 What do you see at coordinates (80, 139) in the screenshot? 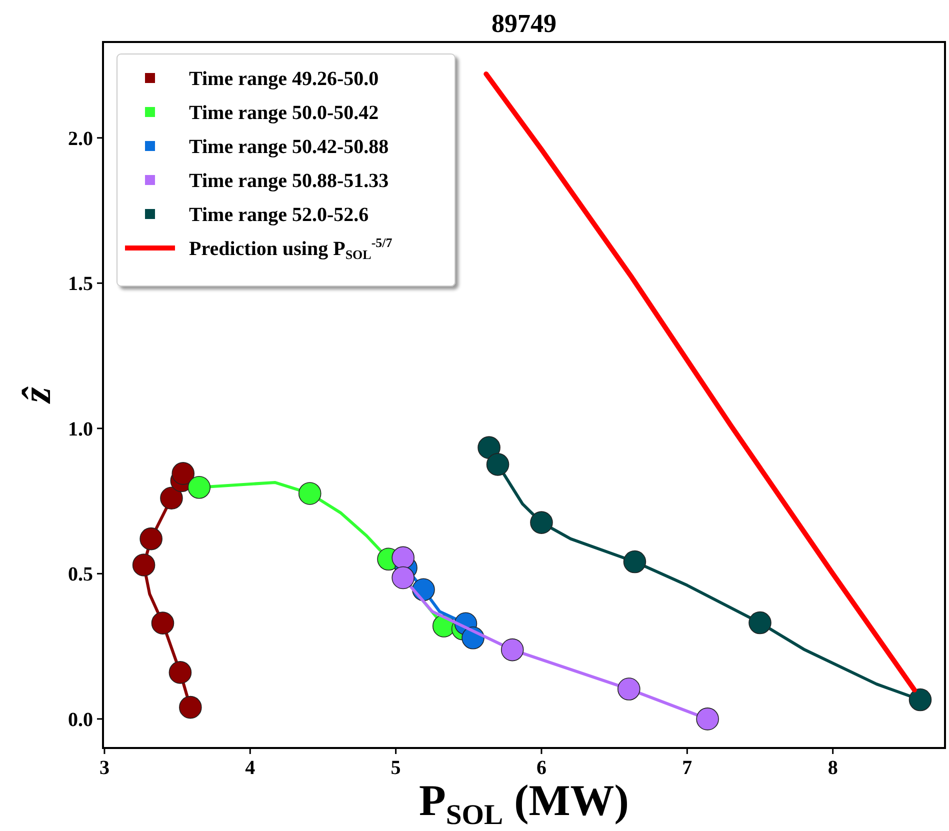
I see `y-tick-label: 2.0` at bounding box center [80, 139].